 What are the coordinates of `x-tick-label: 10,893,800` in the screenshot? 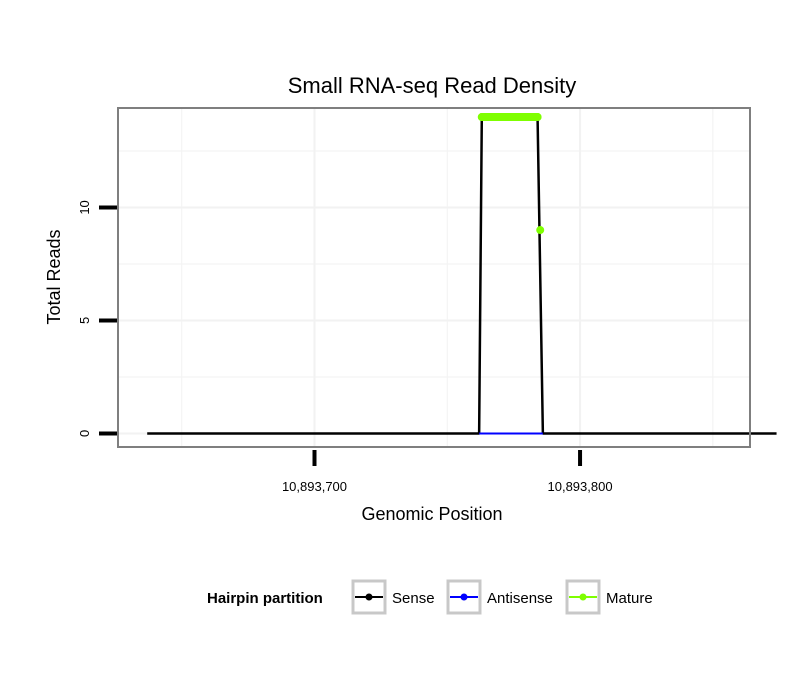 It's located at (580, 486).